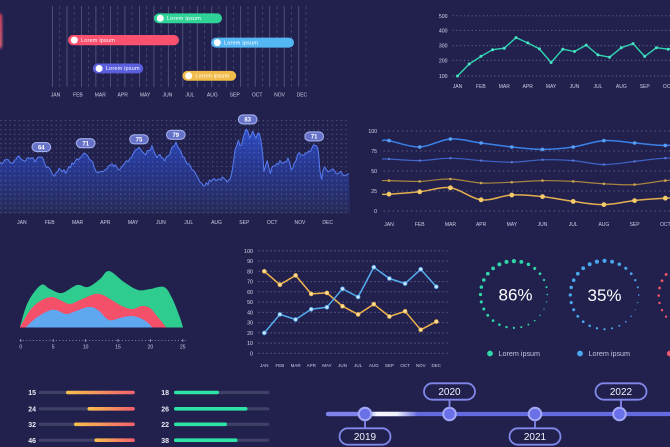  Describe the element at coordinates (250, 272) in the screenshot. I see `svg-text: 80` at that location.